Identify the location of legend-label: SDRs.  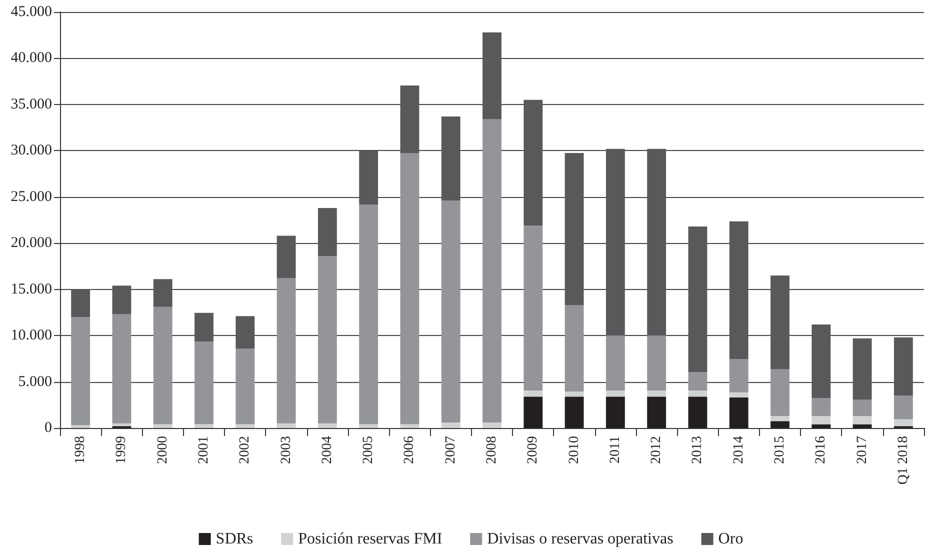
(235, 539).